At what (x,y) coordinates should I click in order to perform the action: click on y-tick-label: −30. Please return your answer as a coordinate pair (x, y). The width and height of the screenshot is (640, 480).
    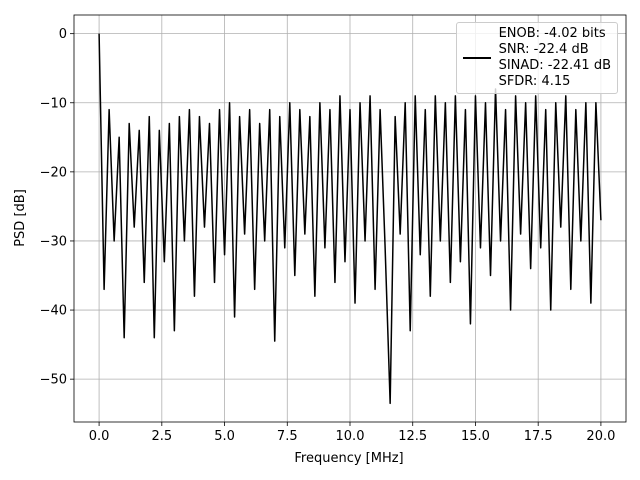
    Looking at the image, I should click on (53, 241).